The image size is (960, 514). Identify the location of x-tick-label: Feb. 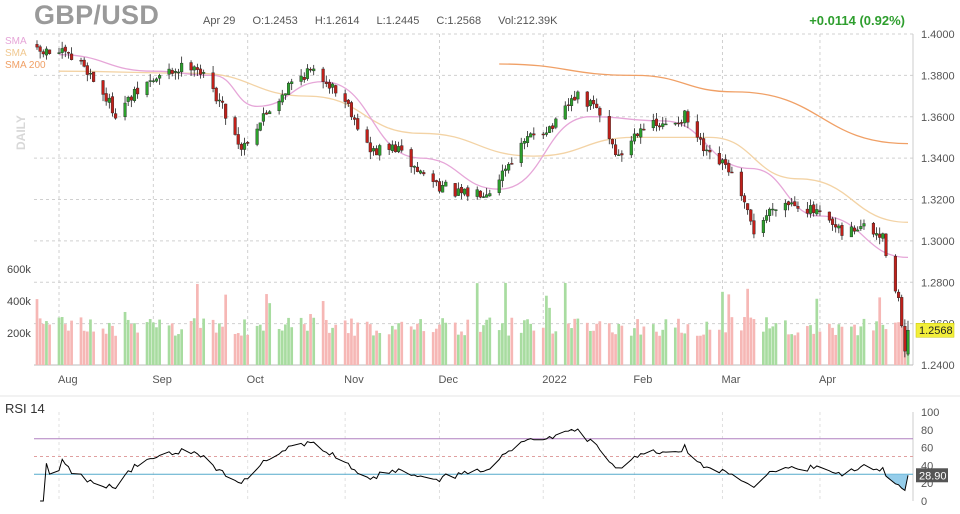
(642, 380).